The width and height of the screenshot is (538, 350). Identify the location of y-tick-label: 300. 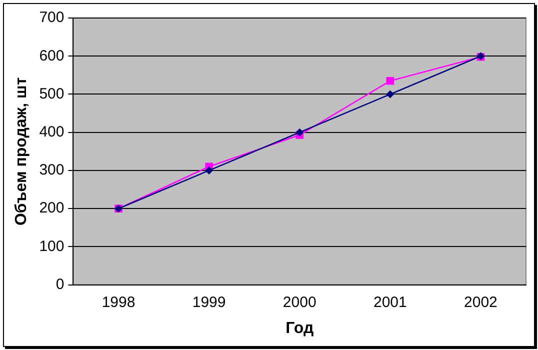
(51, 170).